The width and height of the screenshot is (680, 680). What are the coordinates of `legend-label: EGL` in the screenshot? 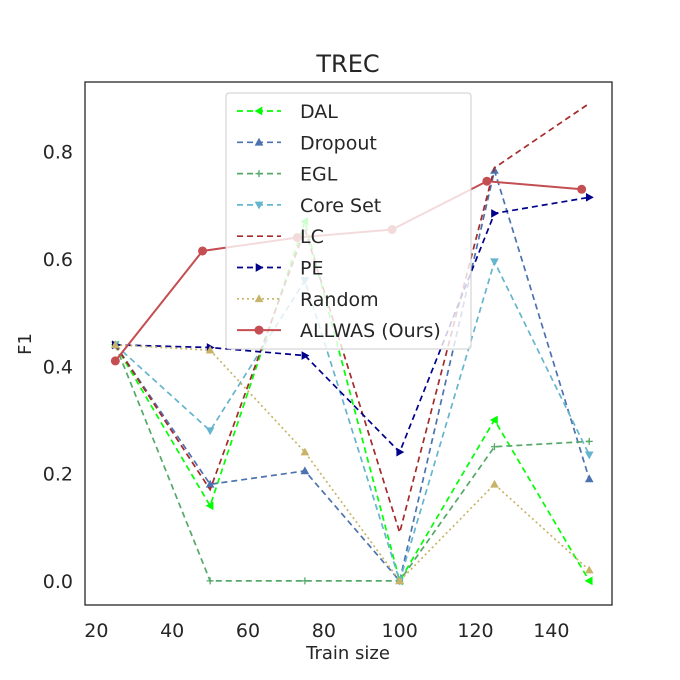 It's located at (319, 175).